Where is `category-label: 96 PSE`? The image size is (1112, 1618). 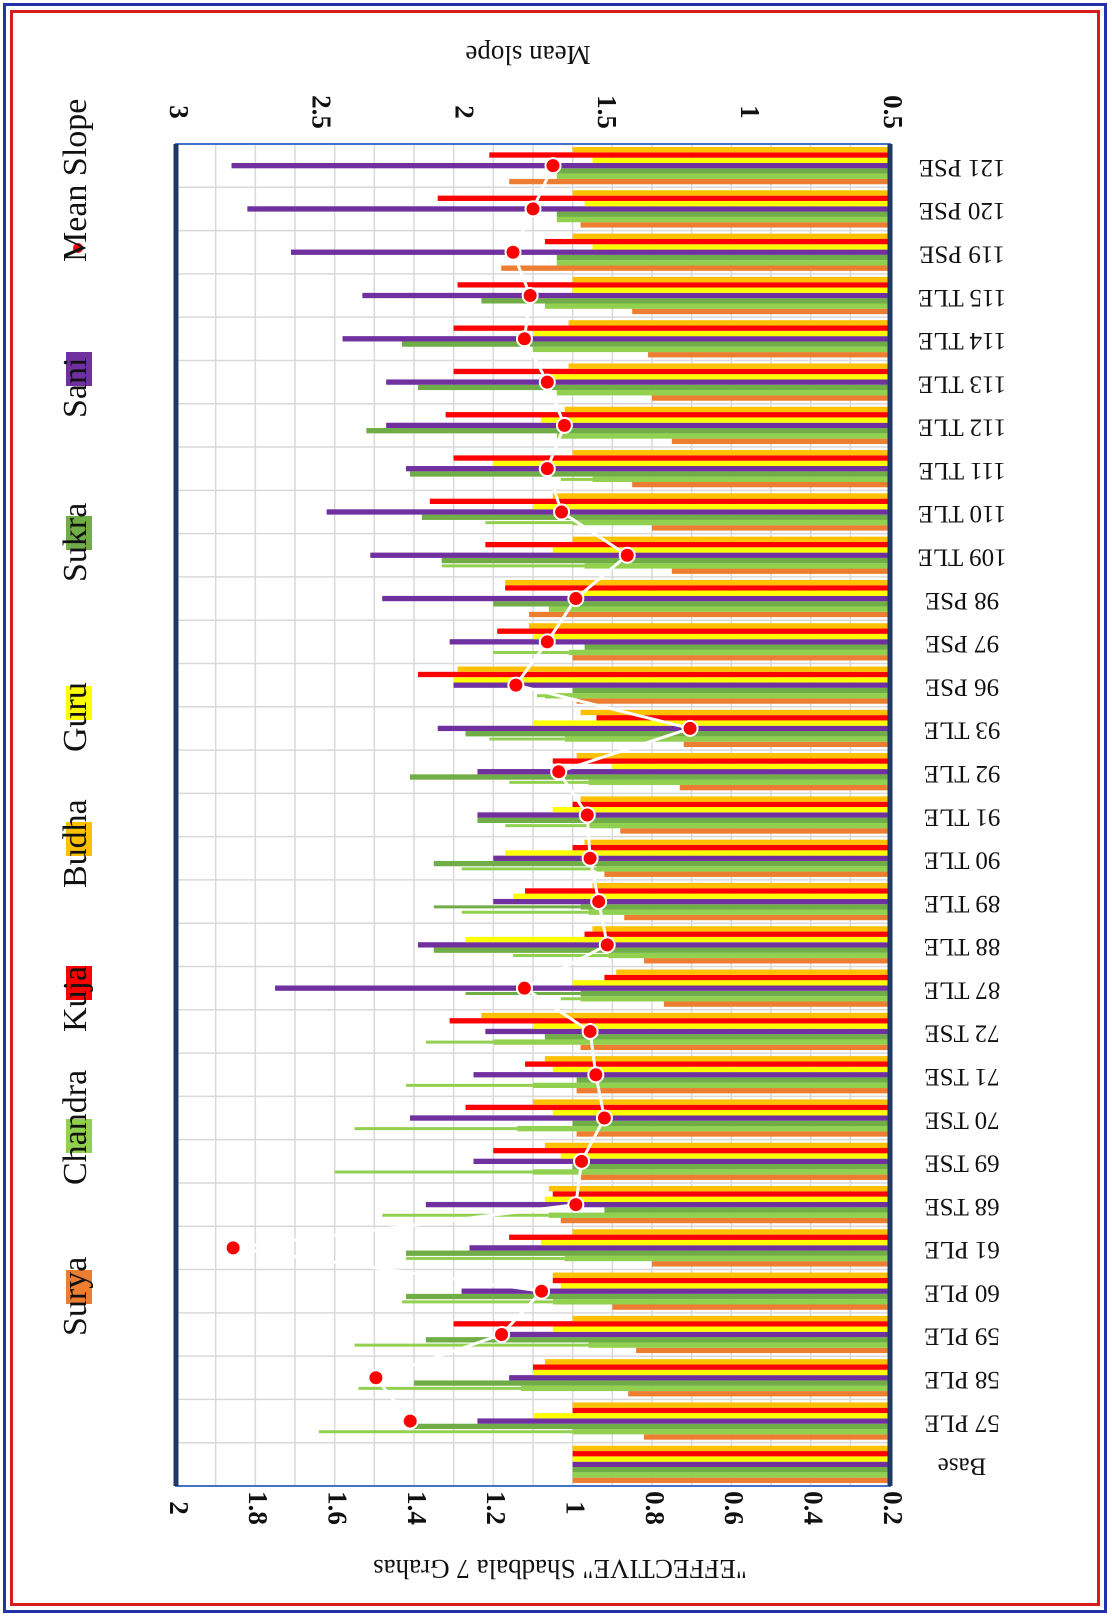
category-label: 96 PSE is located at coordinates (962, 686).